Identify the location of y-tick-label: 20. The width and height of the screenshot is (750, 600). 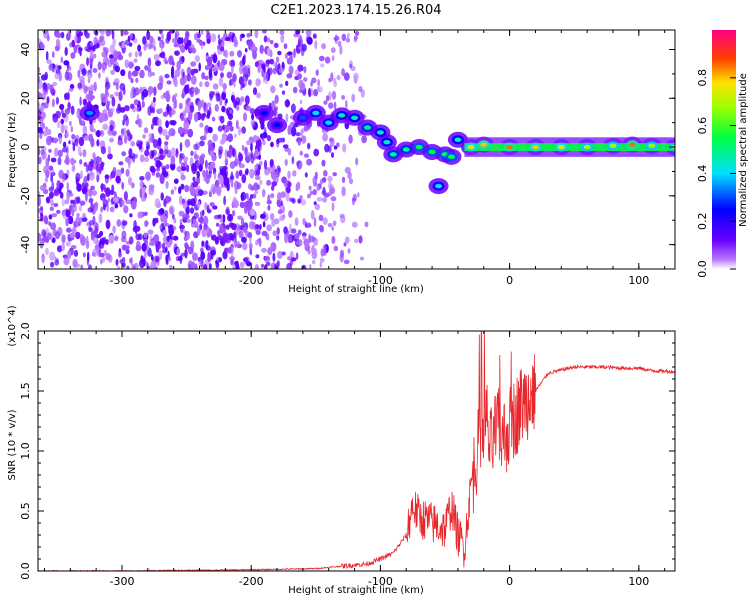
(25, 98).